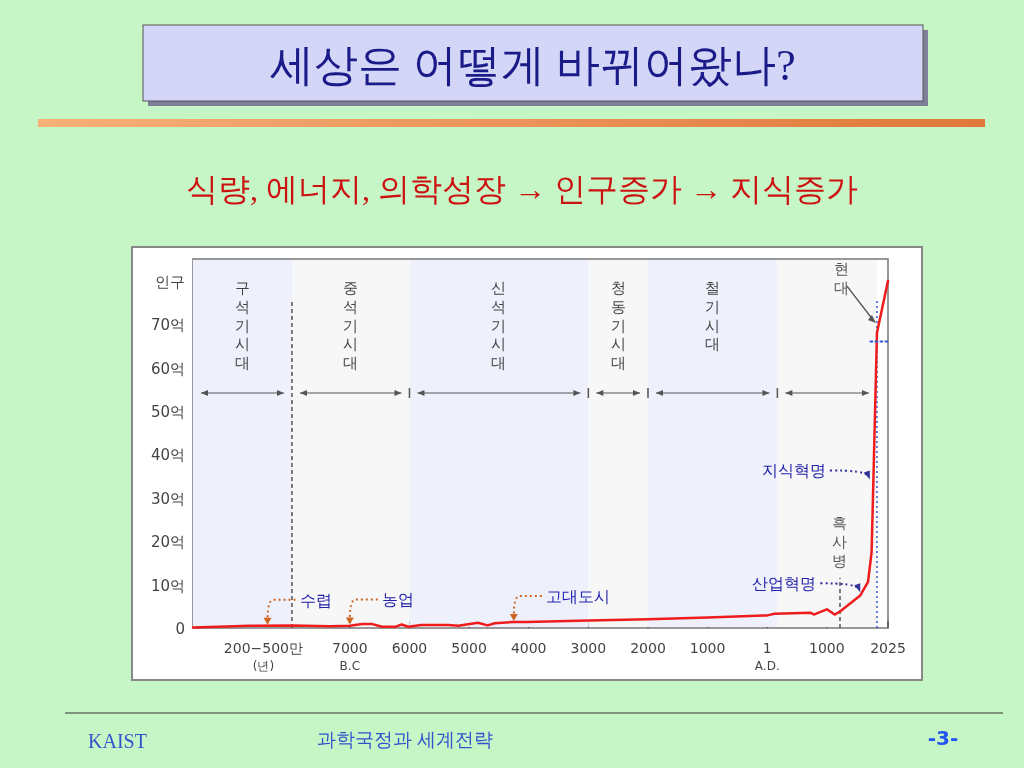 This screenshot has width=1024, height=768. What do you see at coordinates (713, 316) in the screenshot?
I see `band-label: 철기시대` at bounding box center [713, 316].